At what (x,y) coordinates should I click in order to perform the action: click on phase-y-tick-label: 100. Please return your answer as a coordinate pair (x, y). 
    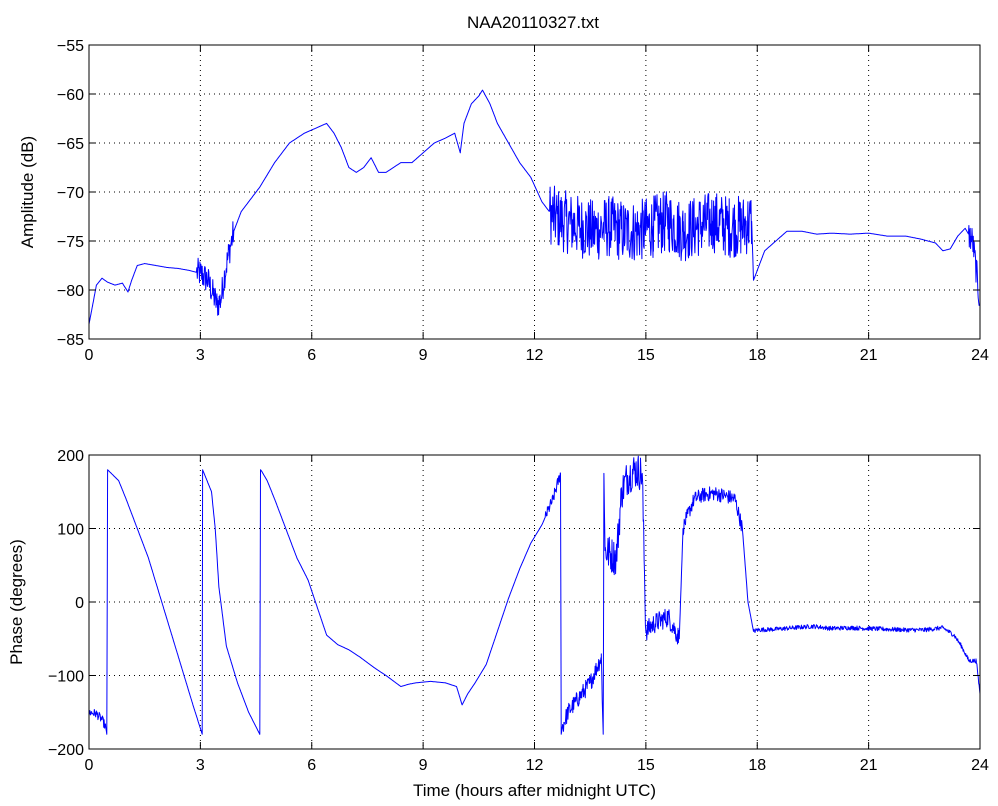
    Looking at the image, I should click on (70, 530).